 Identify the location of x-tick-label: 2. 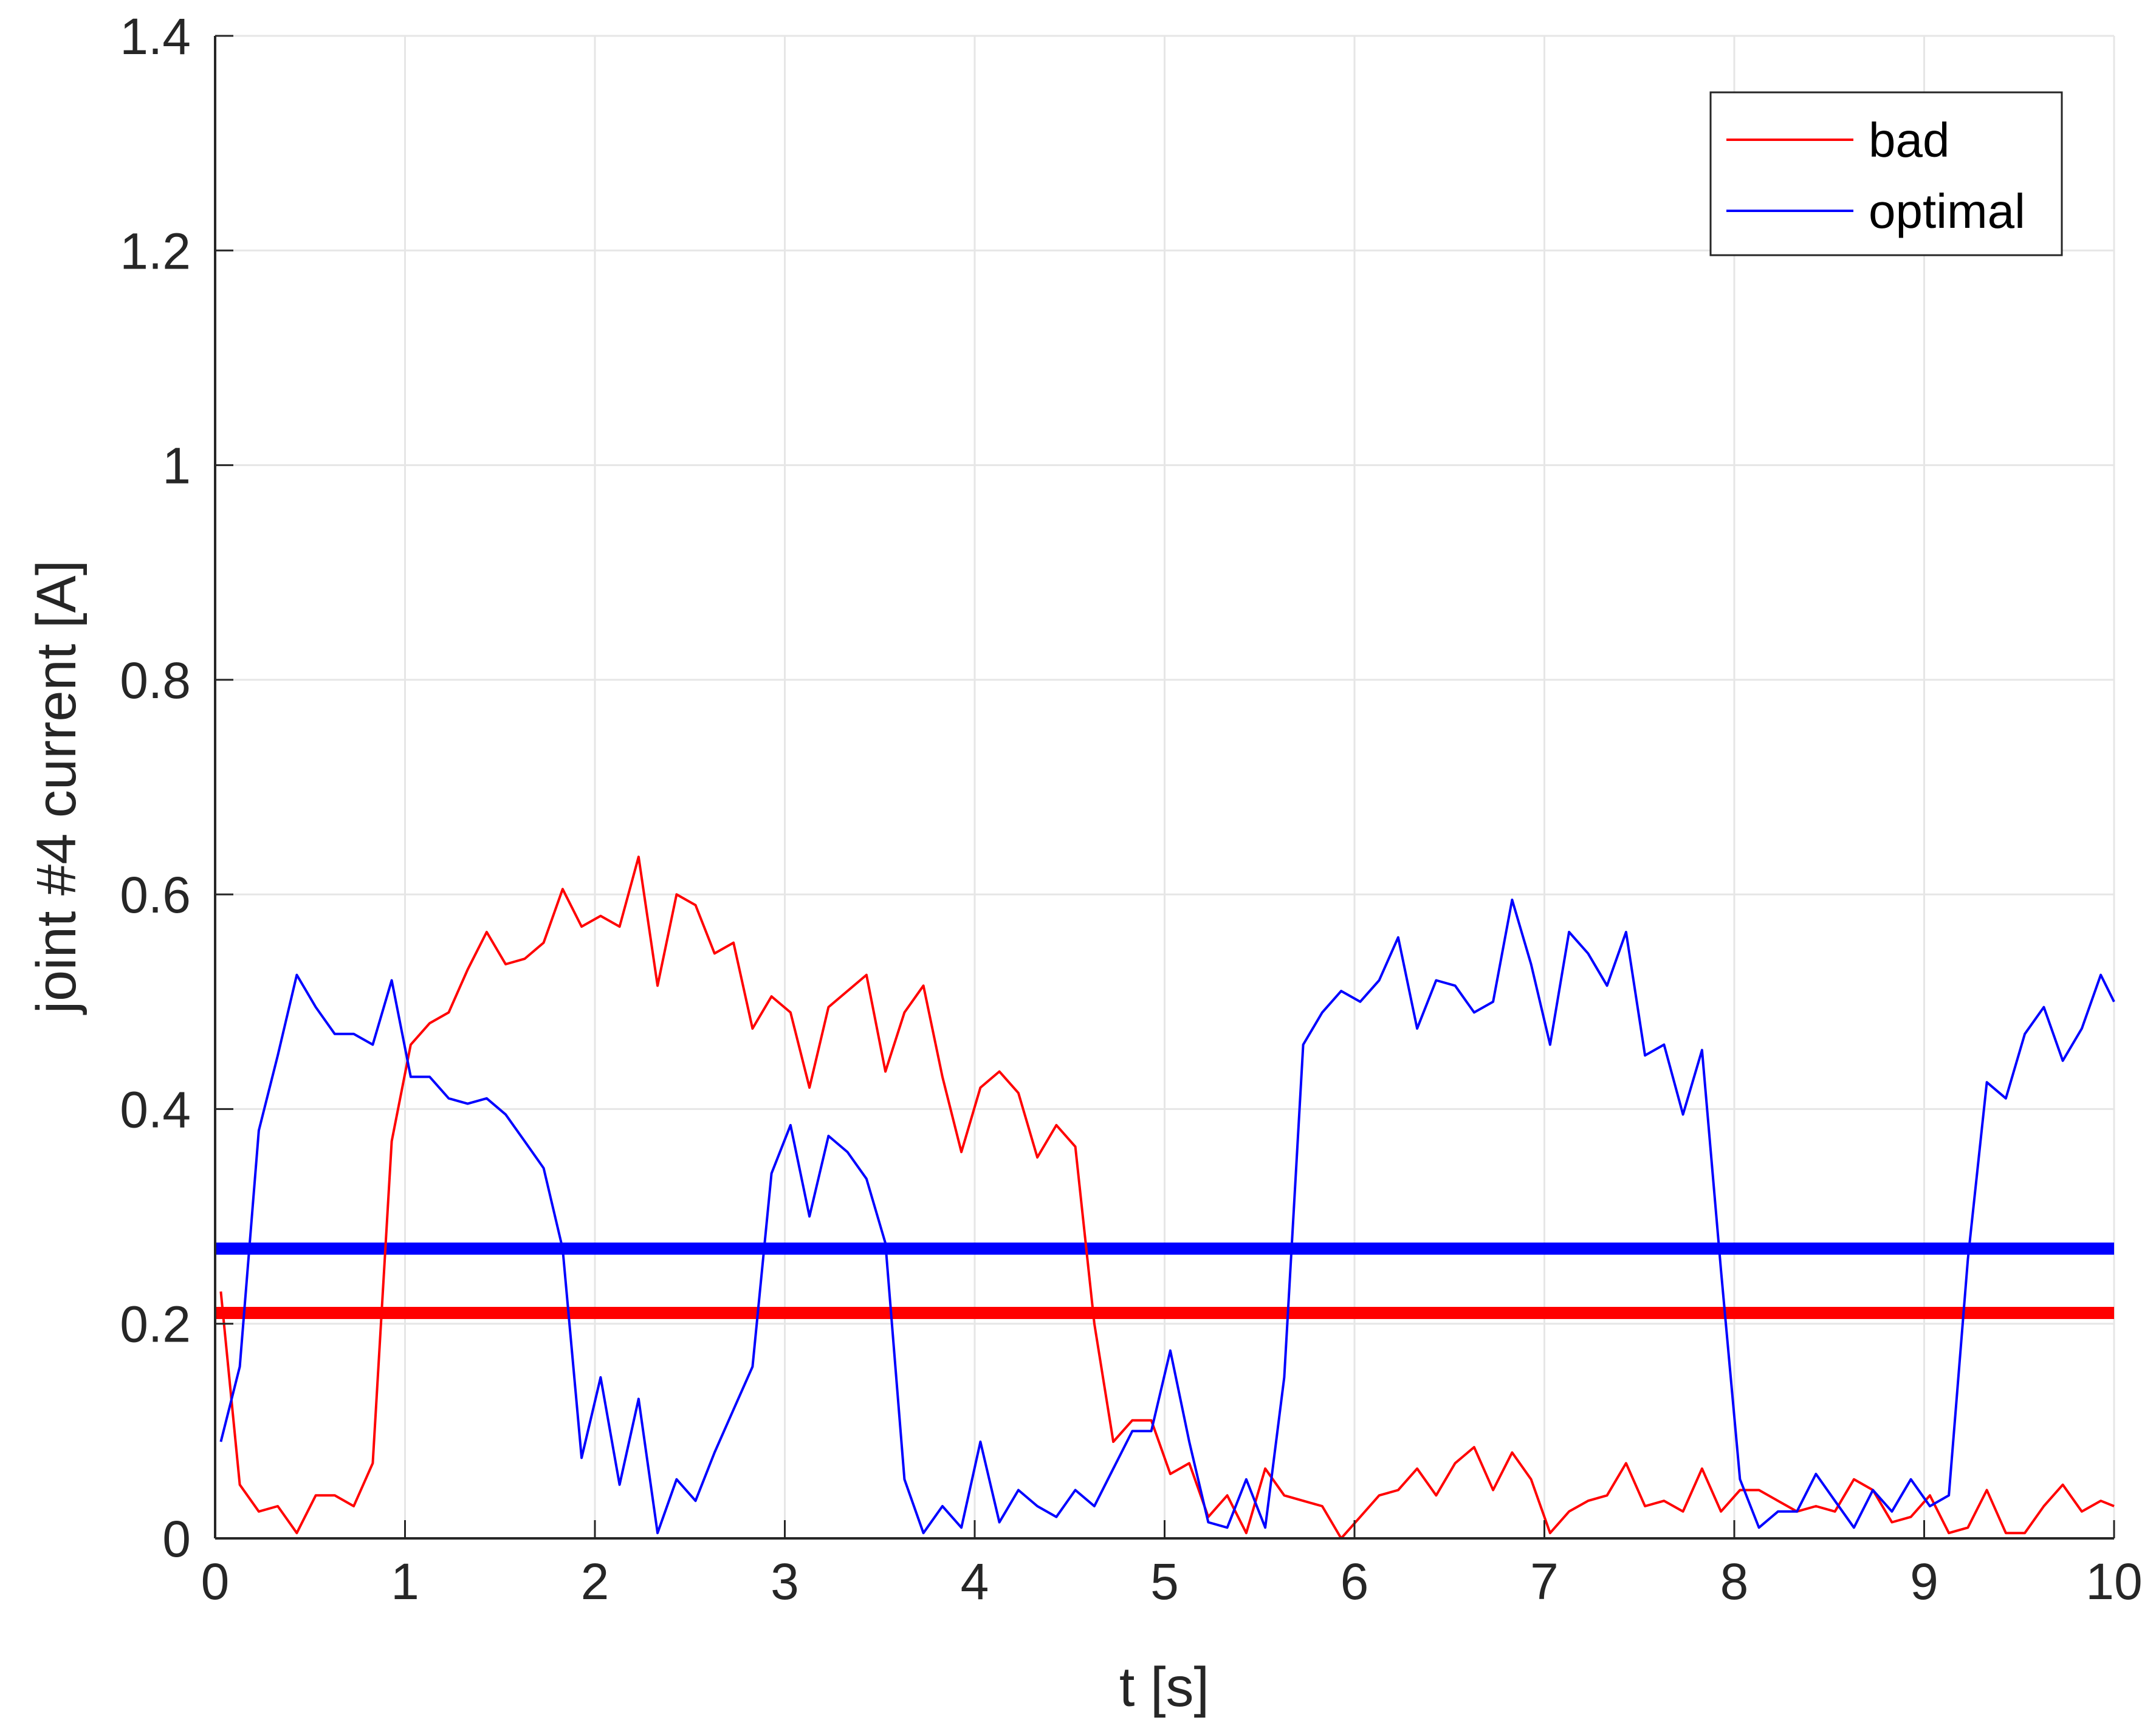
(595, 1581).